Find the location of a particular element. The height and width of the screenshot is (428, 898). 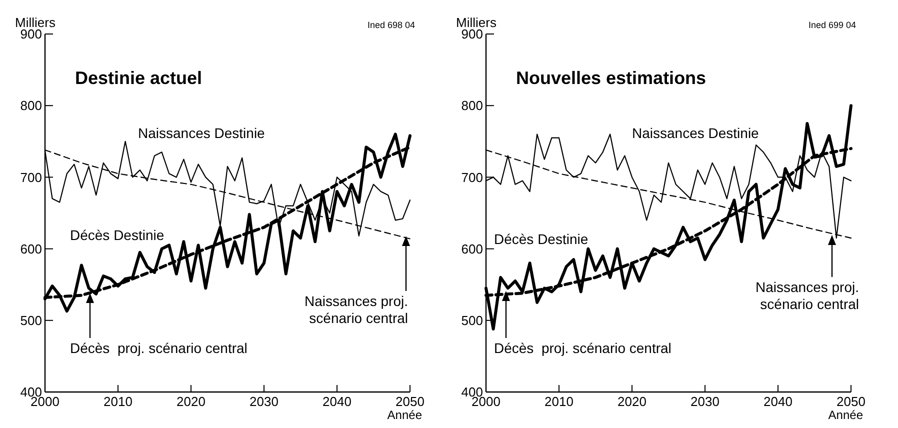

text: Ined 699 04 is located at coordinates (832, 25).